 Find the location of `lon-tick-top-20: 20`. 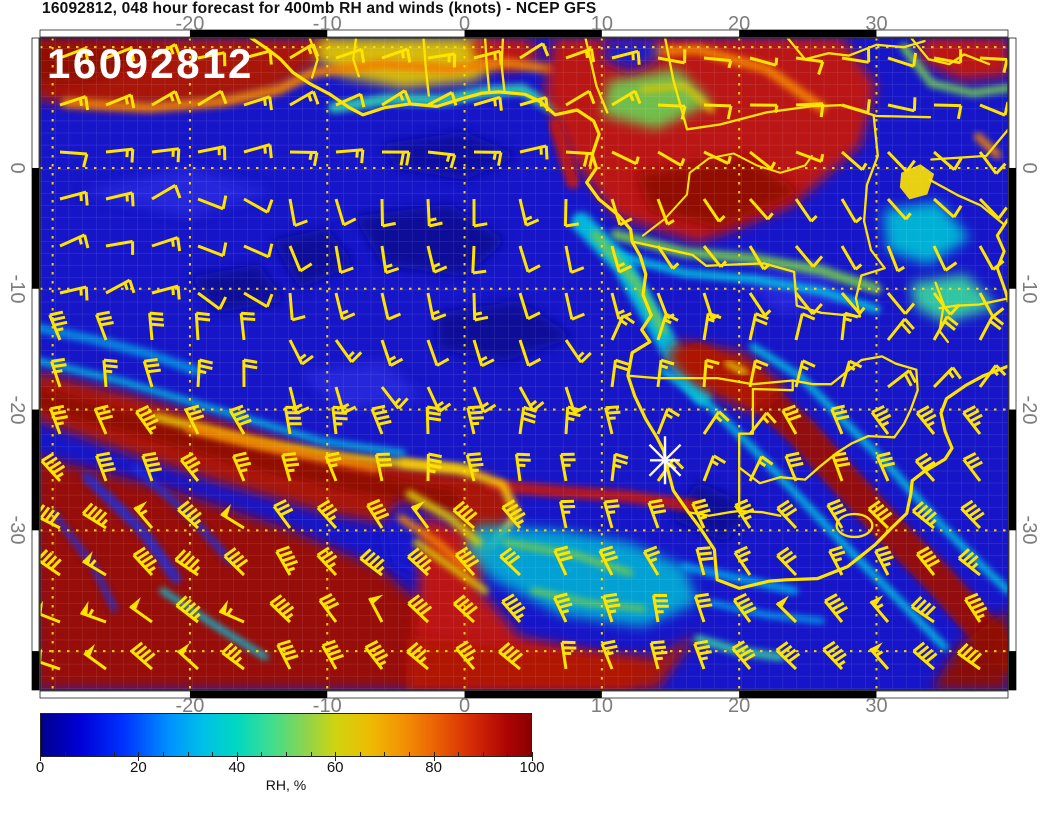

lon-tick-top-20: 20 is located at coordinates (739, 24).